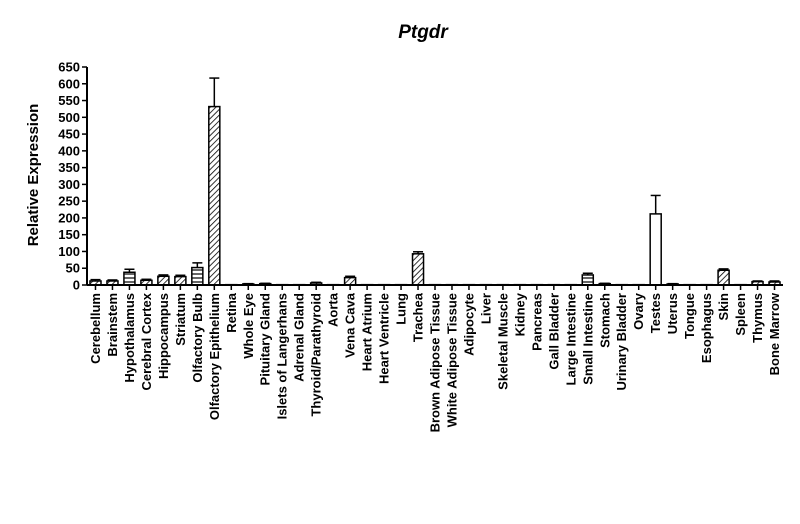  What do you see at coordinates (485, 308) in the screenshot?
I see `x-tick-label: Liver` at bounding box center [485, 308].